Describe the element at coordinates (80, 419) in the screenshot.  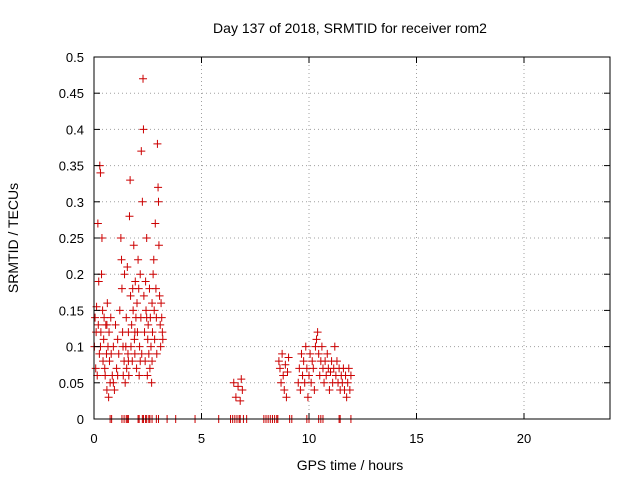
I see `y-tick-label: 0` at that location.